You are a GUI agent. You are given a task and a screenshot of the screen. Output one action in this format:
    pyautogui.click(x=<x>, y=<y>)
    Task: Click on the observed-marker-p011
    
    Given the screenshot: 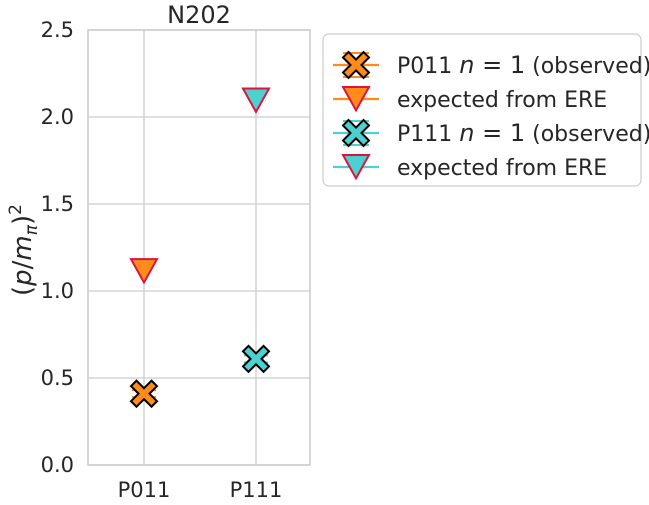 What is the action you would take?
    pyautogui.click(x=144, y=394)
    